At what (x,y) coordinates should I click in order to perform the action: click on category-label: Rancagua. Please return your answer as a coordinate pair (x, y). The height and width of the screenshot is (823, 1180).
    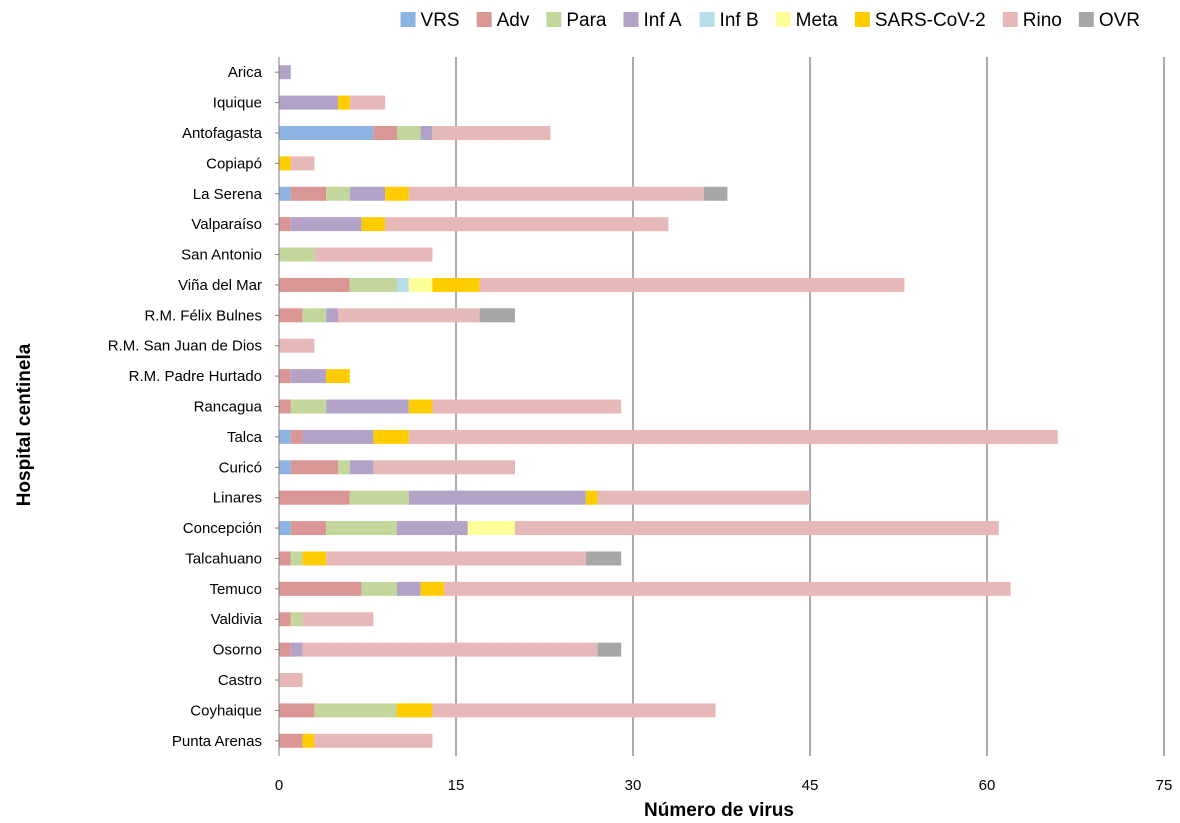
    Looking at the image, I should click on (228, 407).